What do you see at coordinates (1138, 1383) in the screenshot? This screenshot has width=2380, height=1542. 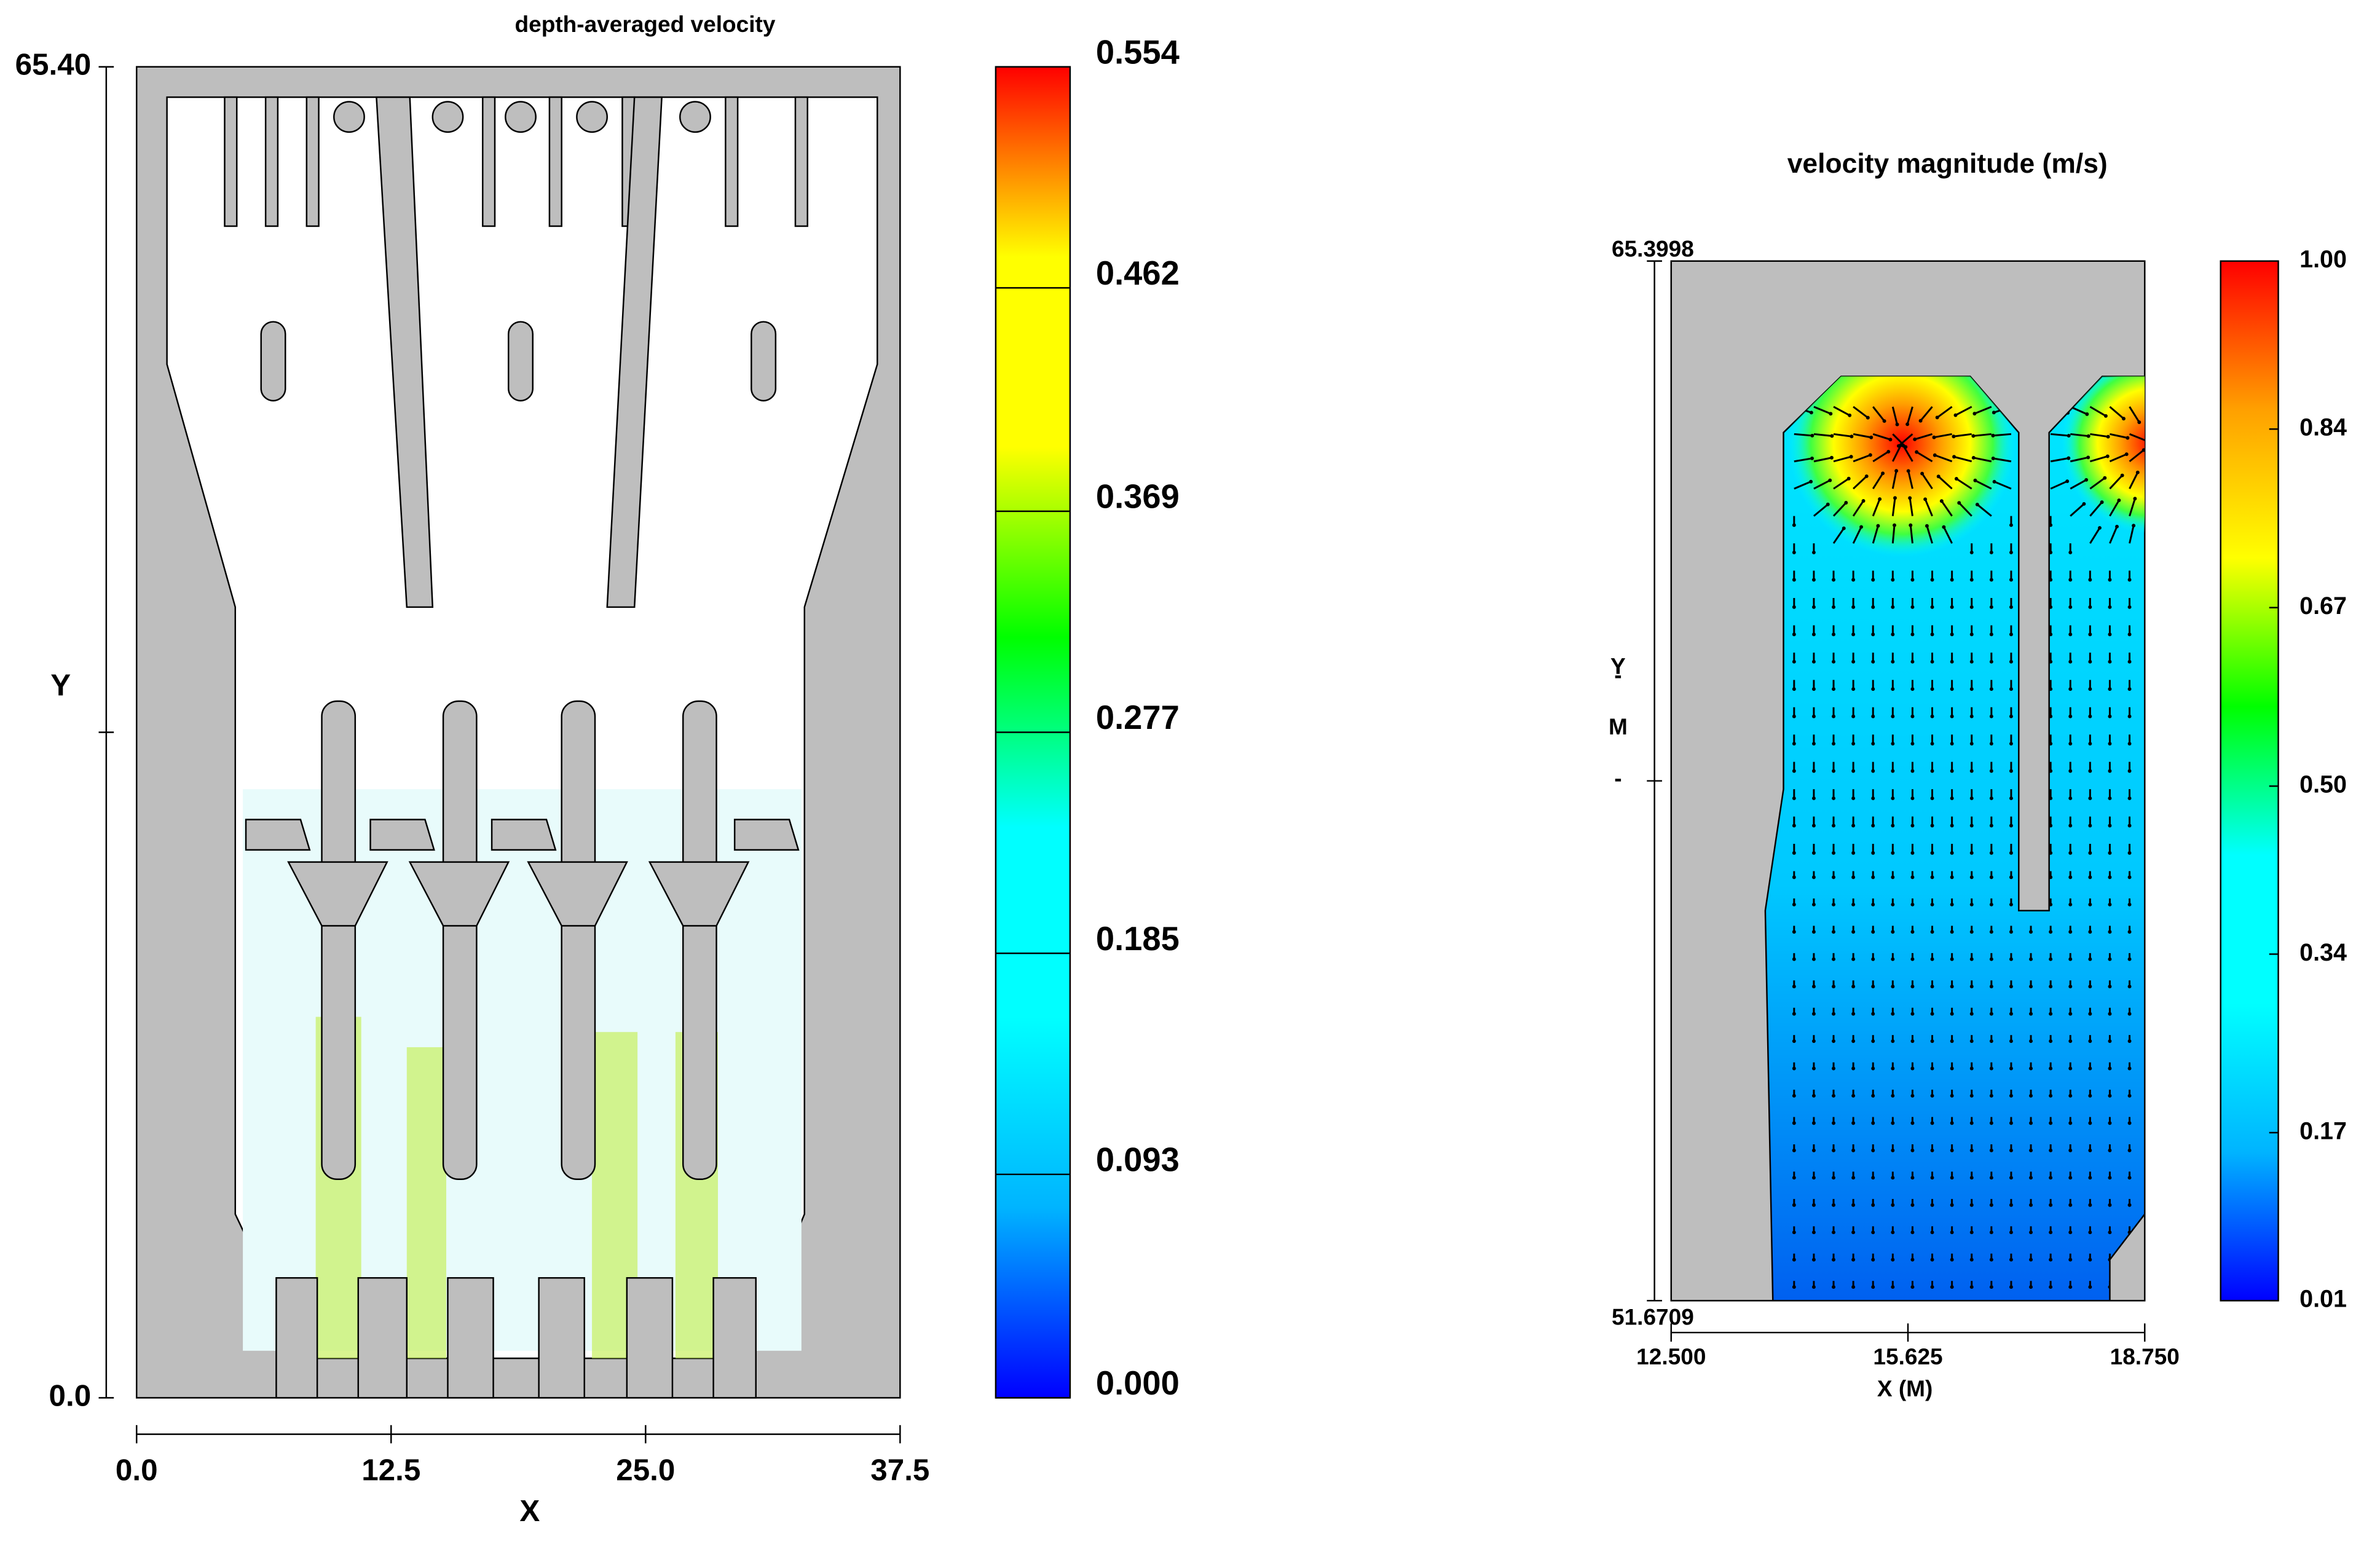 I see `colorbar-label: 0.000` at bounding box center [1138, 1383].